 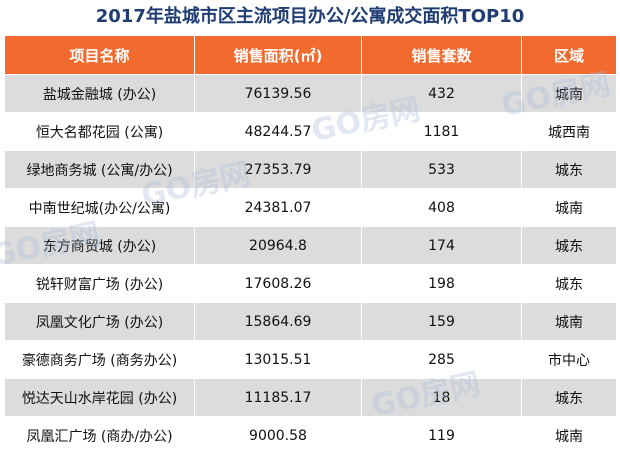 I want to click on table-row: 东方商贸城 (办公) 20964.8 174 城东, so click(x=310, y=245).